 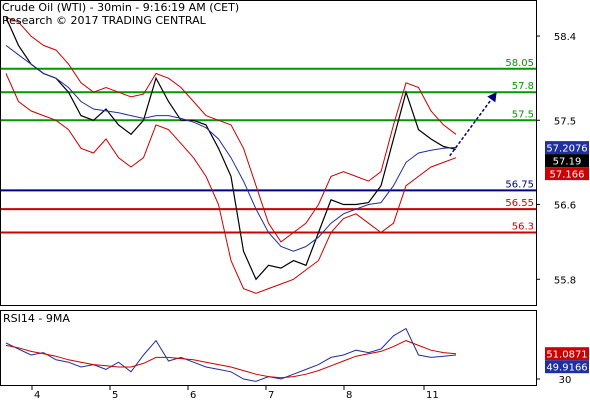 I want to click on level-label-4: 56.55, so click(x=519, y=203).